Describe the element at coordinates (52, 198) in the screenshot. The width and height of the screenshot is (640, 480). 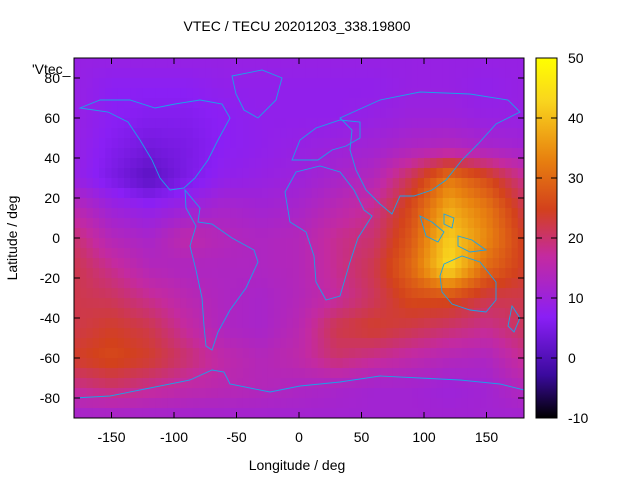
I see `y-tick-label: 20` at that location.